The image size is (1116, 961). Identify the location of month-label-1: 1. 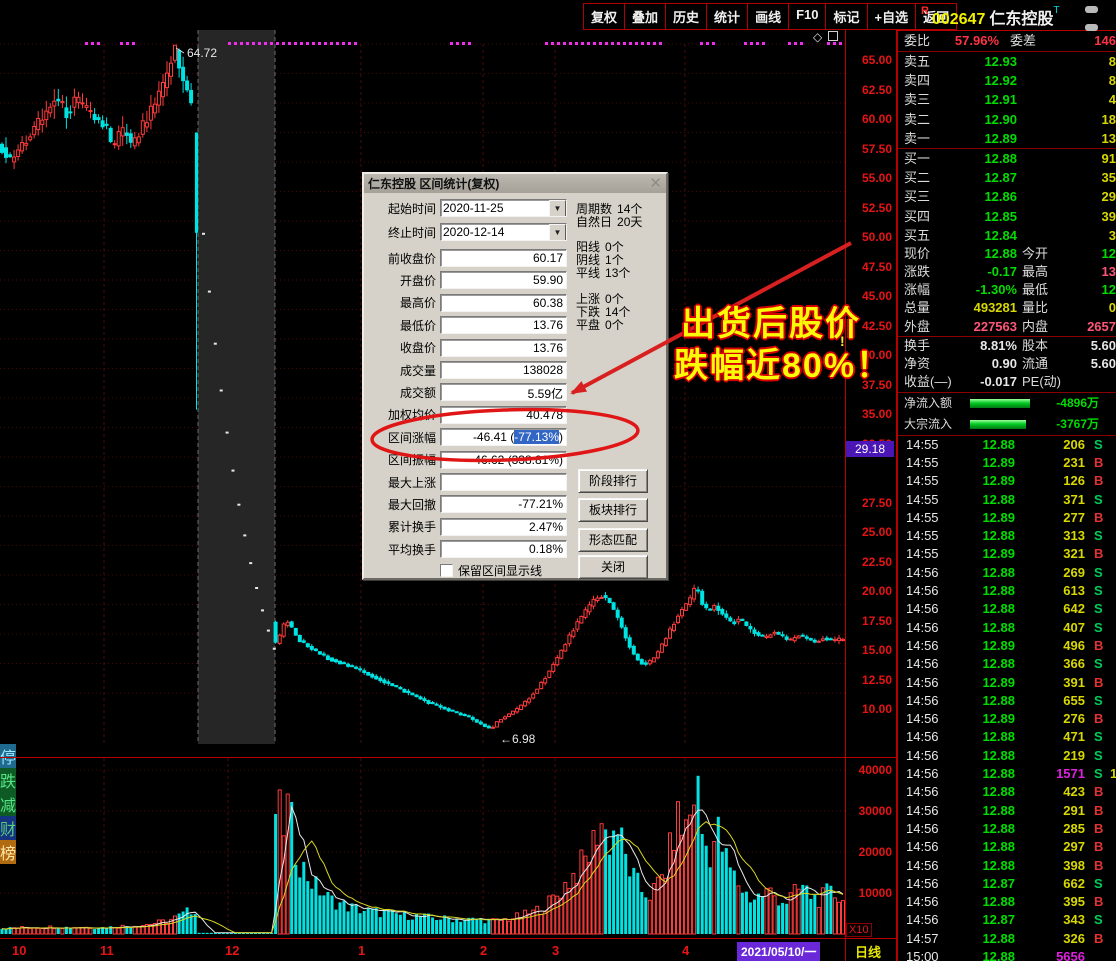
(362, 950).